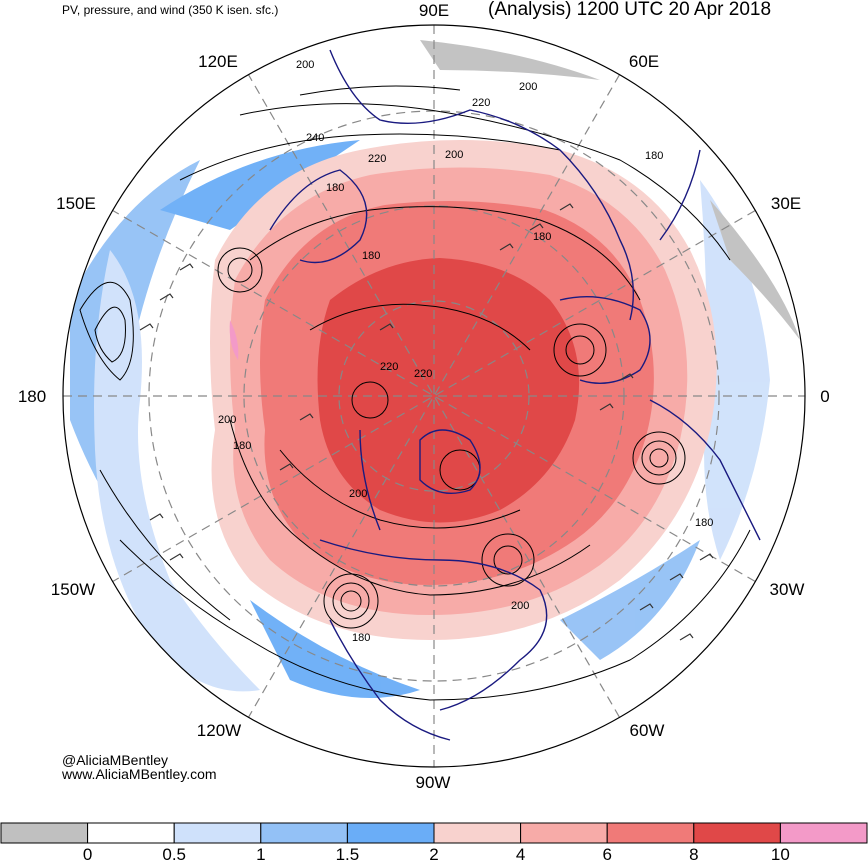 This screenshot has height=865, width=868. Describe the element at coordinates (115, 760) in the screenshot. I see `credit-handle: @AliciaMBentley` at that location.